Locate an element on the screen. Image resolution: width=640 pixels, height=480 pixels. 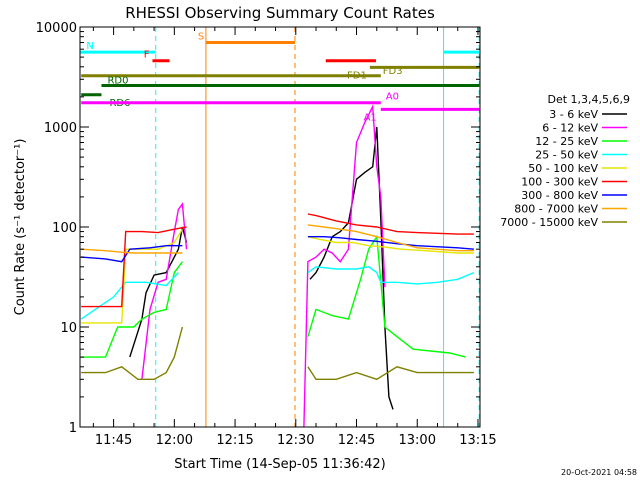
x-tick-label-6: 13:15 is located at coordinates (477, 440).